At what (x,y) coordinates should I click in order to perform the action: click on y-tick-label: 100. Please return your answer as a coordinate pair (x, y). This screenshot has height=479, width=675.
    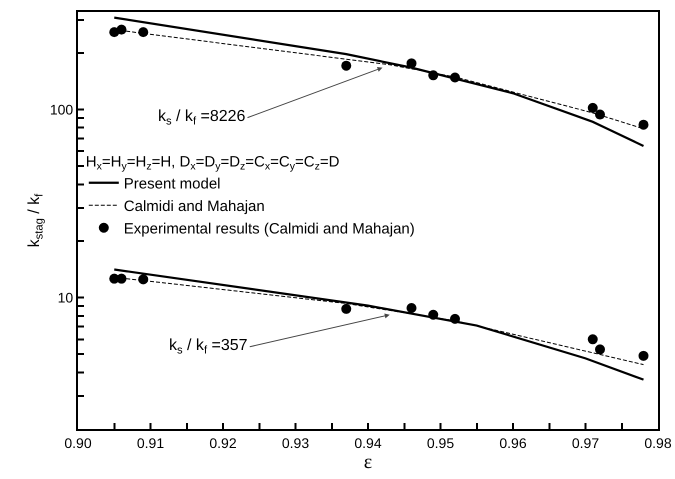
    Looking at the image, I should click on (62, 109).